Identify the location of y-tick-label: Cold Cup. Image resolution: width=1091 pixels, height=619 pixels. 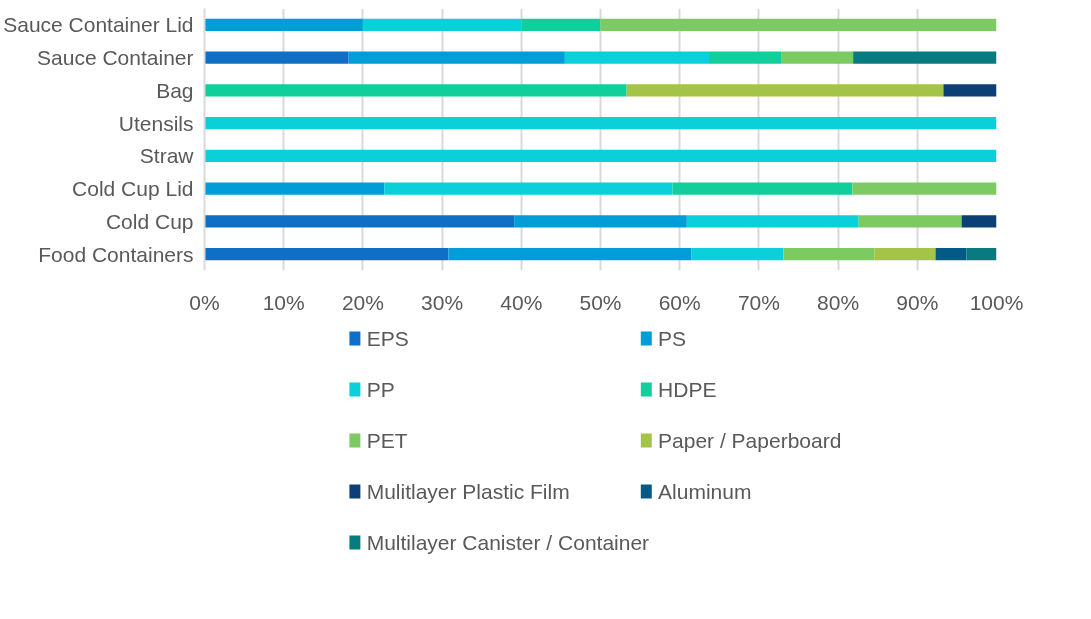
(149, 221).